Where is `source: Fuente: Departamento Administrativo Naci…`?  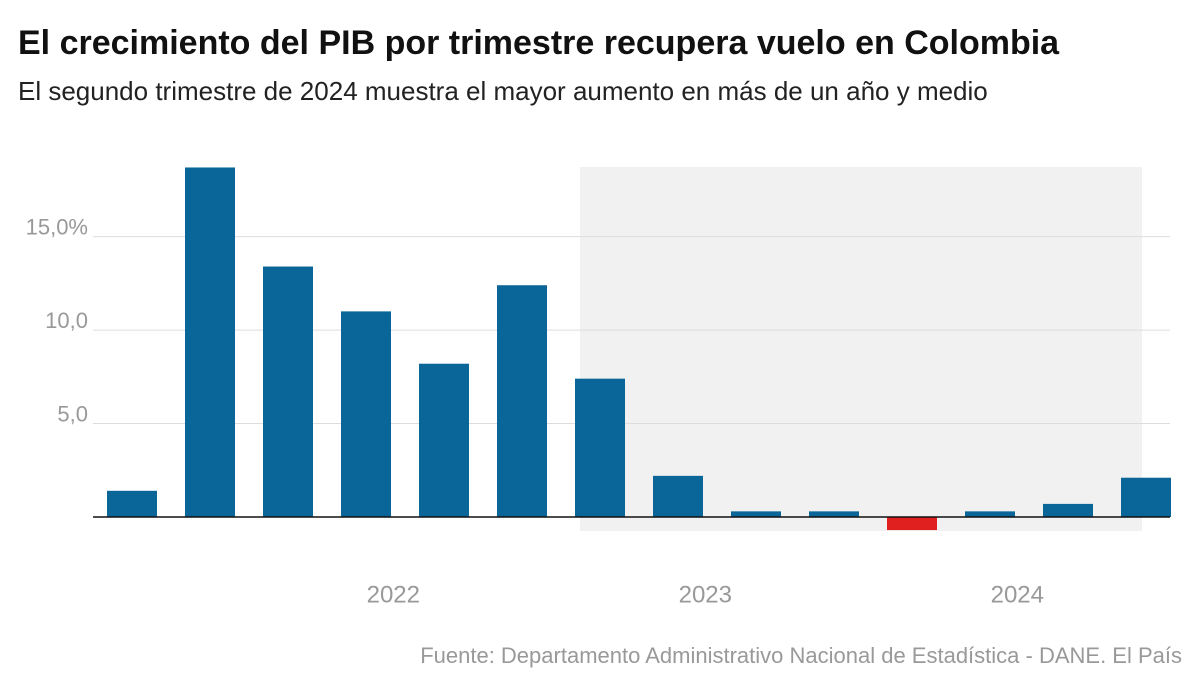 source: Fuente: Departamento Administrativo Naci… is located at coordinates (801, 655).